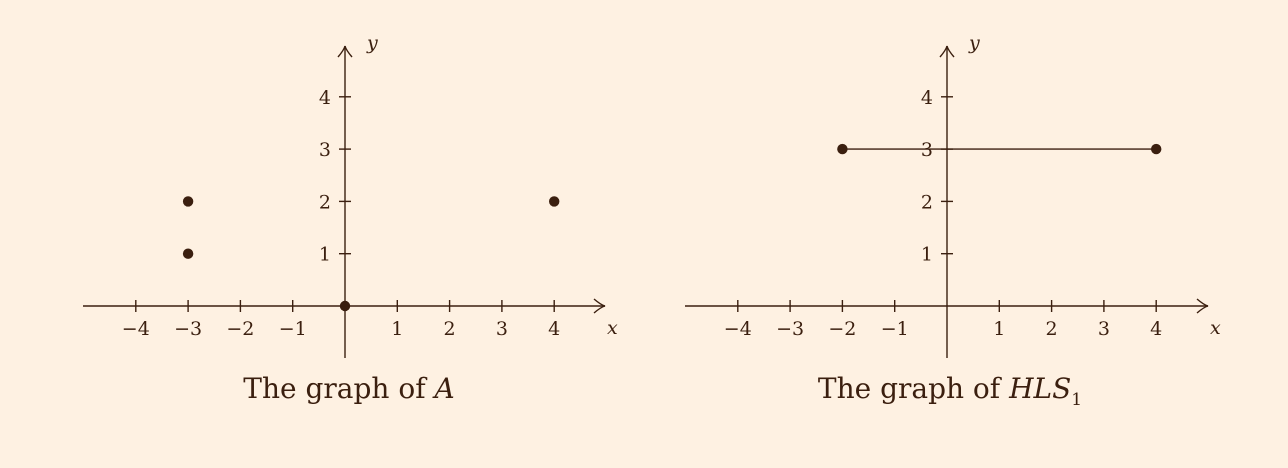 The height and width of the screenshot is (468, 1288). Describe the element at coordinates (442, 388) in the screenshot. I see `caption-math: A` at that location.